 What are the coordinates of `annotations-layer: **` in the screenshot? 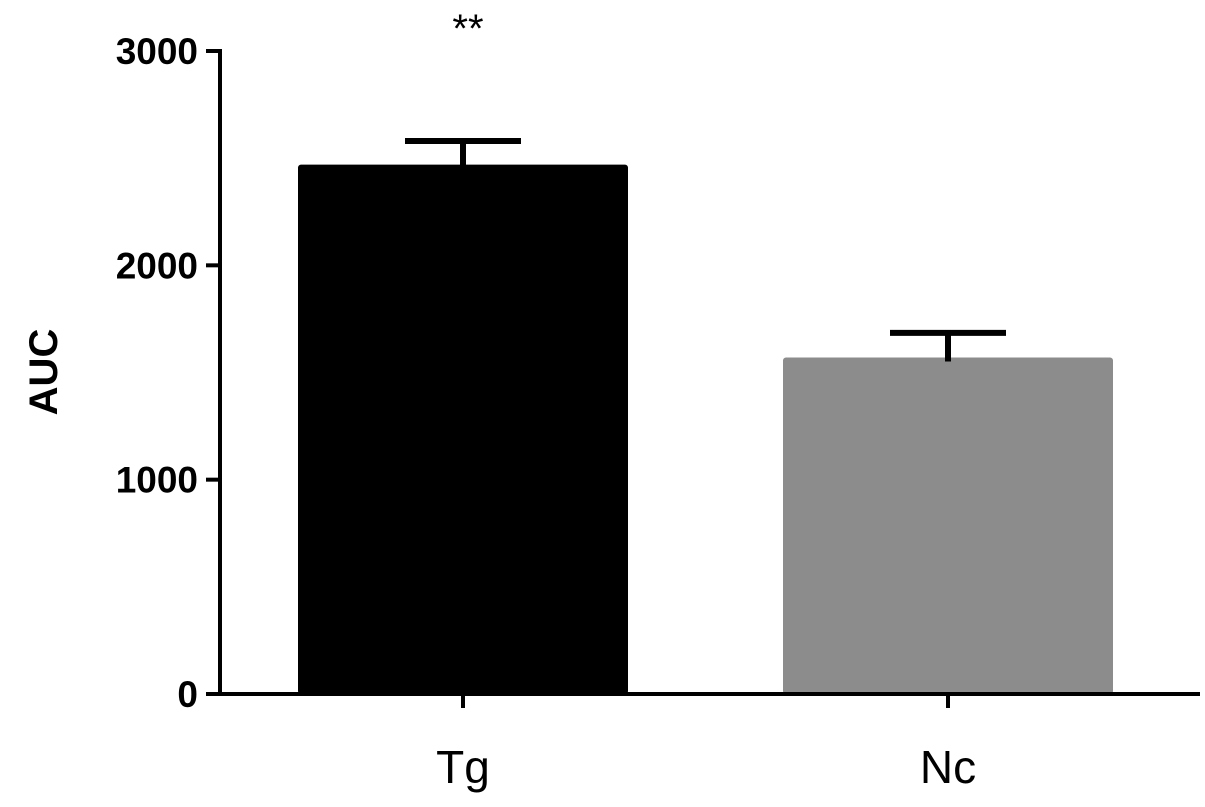 It's located at (467, 29).